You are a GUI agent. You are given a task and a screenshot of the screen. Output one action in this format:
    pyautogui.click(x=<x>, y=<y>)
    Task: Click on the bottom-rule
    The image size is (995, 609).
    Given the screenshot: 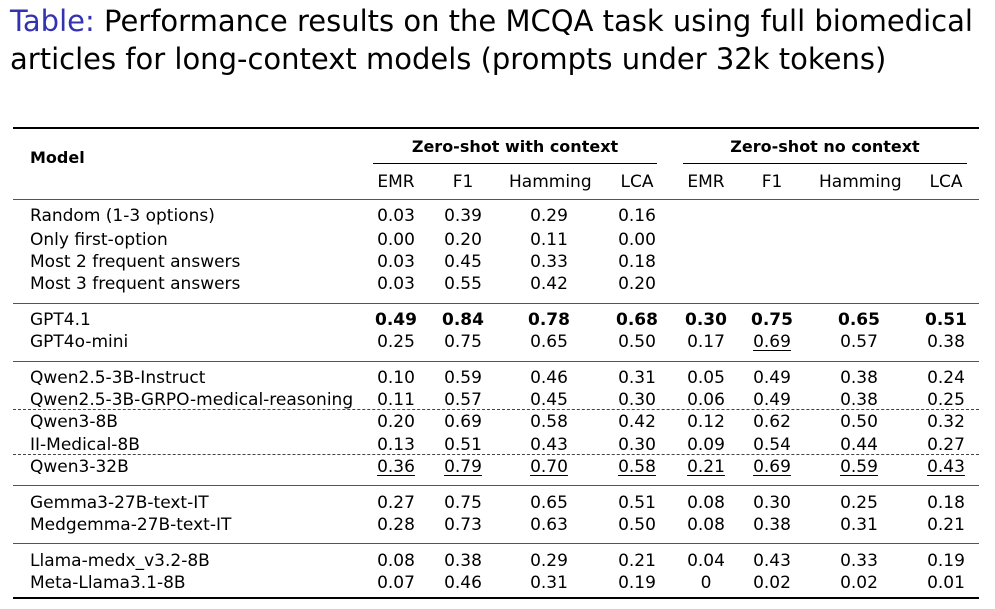 What is the action you would take?
    pyautogui.click(x=496, y=598)
    